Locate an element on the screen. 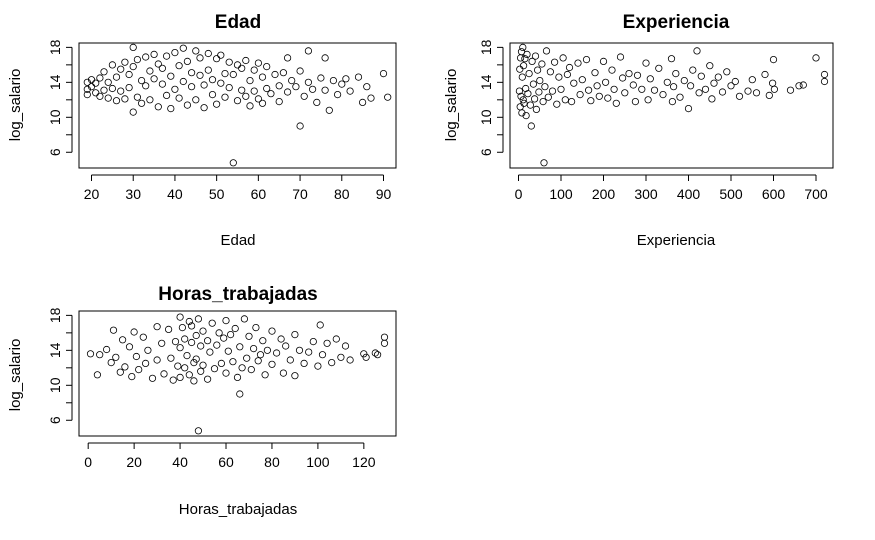  y-axis-label: log_salario is located at coordinates (15, 105).